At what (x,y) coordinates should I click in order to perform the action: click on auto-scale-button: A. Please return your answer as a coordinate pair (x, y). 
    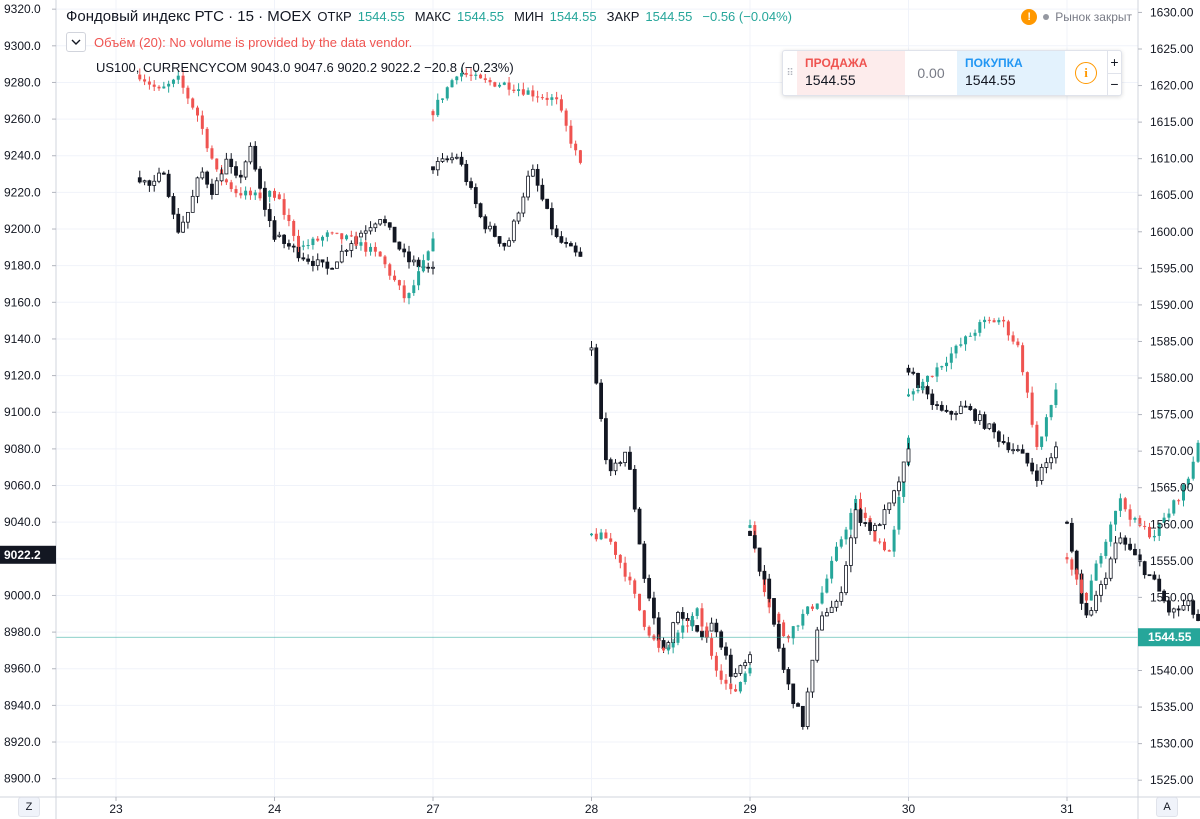
    Looking at the image, I should click on (1167, 807).